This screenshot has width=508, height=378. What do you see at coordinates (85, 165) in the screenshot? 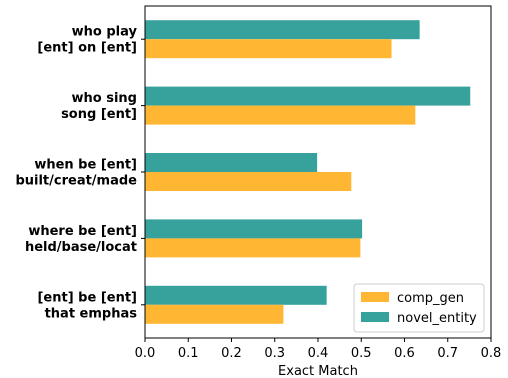
I see `category-label-2-line-0: when be [ent]` at bounding box center [85, 165].